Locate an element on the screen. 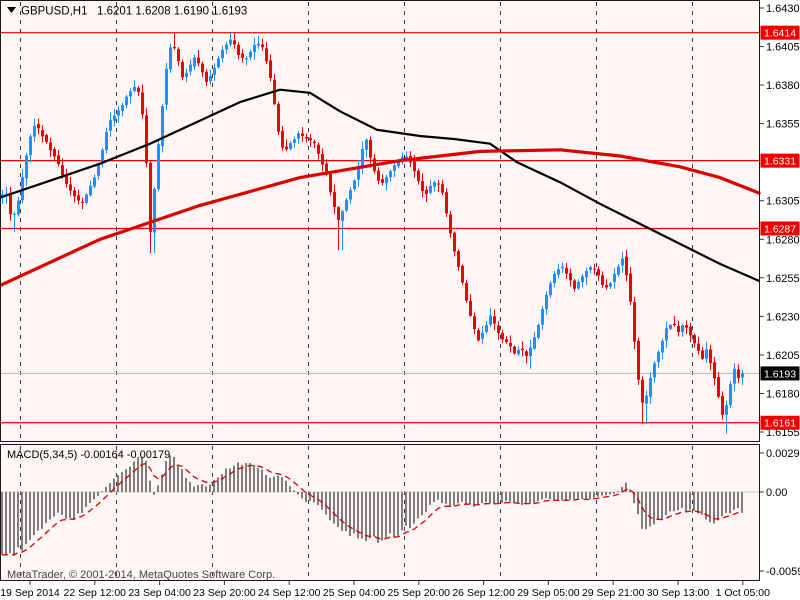  price-axis-label: 1.6255 is located at coordinates (783, 279).